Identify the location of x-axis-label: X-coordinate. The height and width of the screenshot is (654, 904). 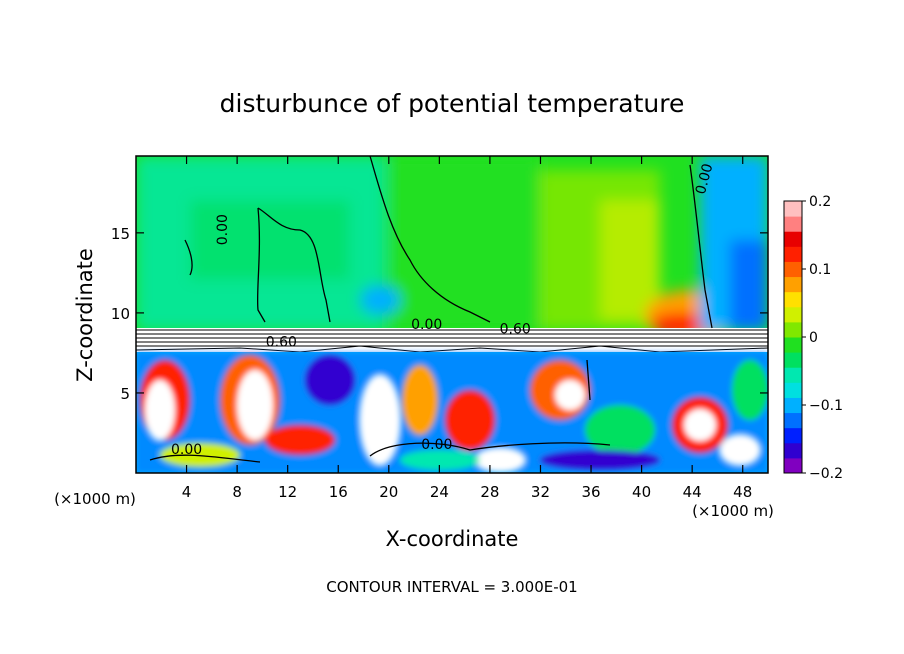
(452, 539).